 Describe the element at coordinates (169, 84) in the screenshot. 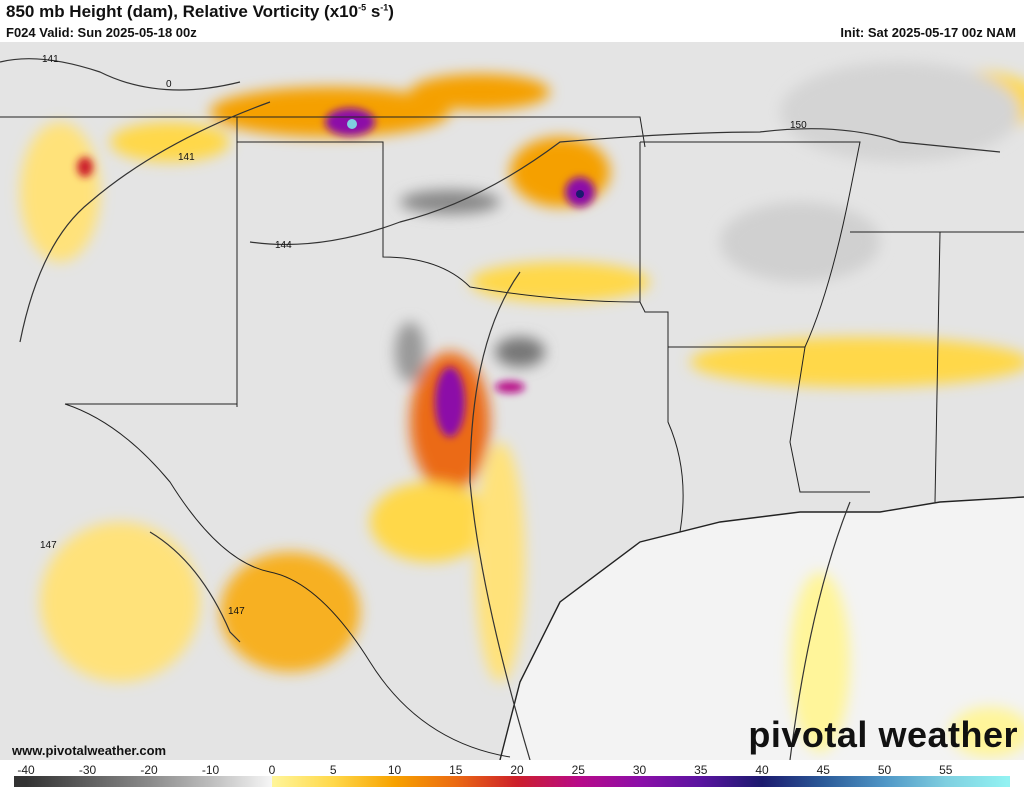

I see `contour-label: 0` at that location.